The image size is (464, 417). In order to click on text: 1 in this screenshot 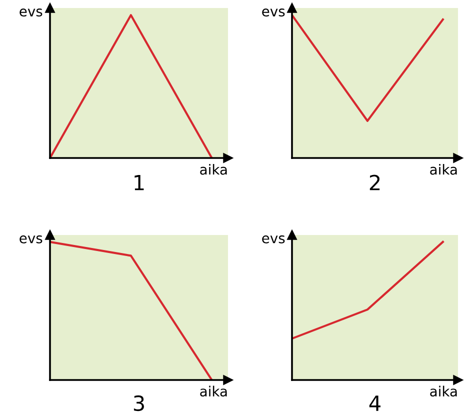, I will do `click(139, 182)`.